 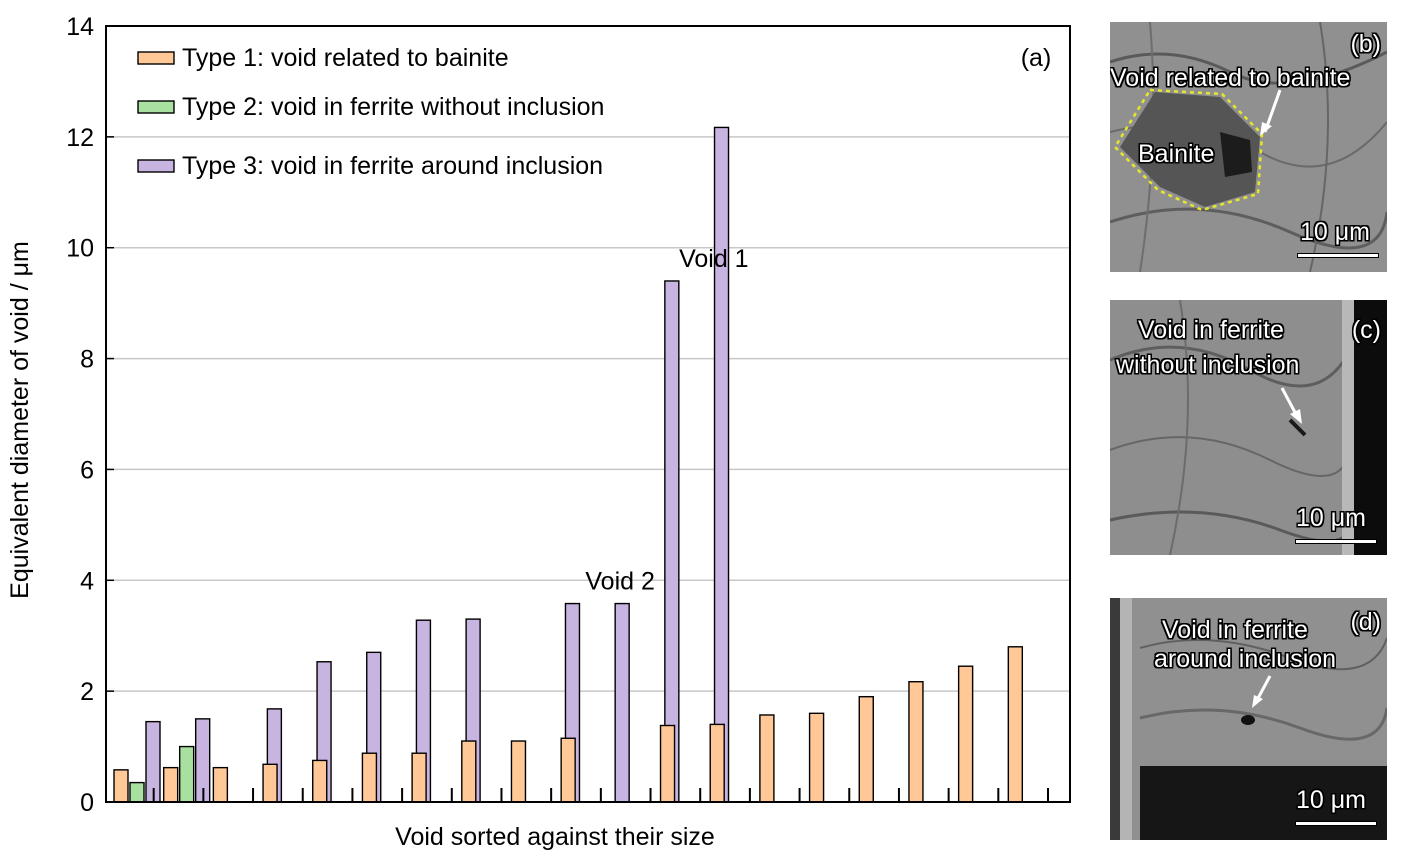 I want to click on y-tick-label: 10, so click(x=80, y=249).